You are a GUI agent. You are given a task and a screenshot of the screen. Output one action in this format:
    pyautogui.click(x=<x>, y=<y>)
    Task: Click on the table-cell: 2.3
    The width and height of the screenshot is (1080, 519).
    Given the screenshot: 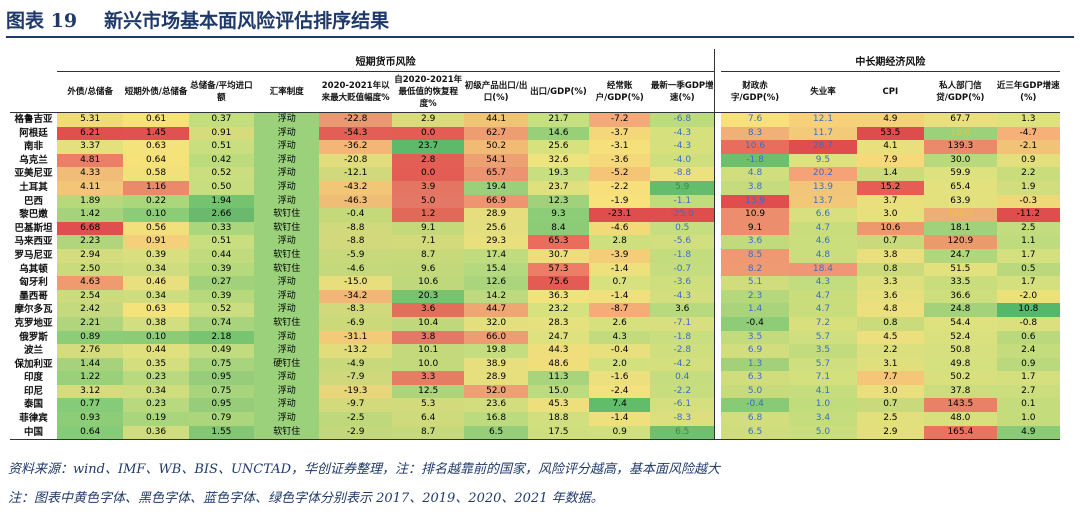 What is the action you would take?
    pyautogui.click(x=755, y=296)
    